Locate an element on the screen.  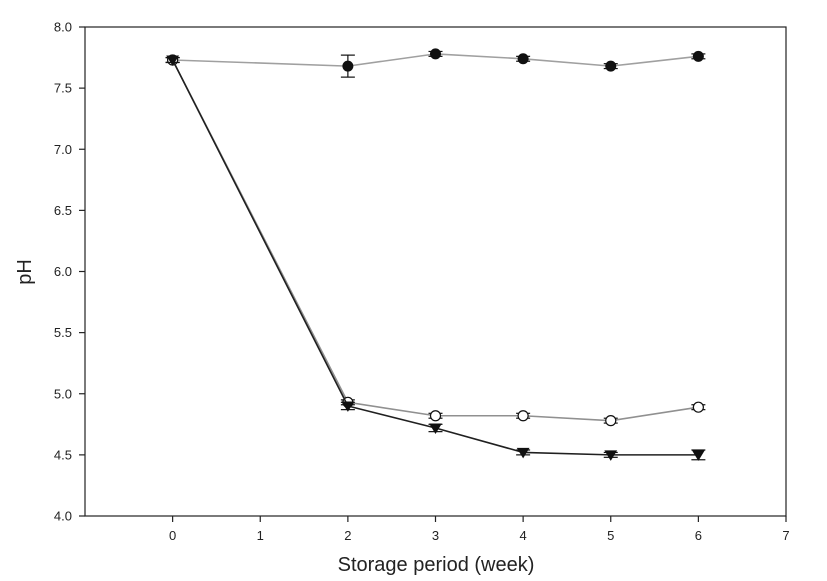
x-tick-label: 5 is located at coordinates (610, 535).